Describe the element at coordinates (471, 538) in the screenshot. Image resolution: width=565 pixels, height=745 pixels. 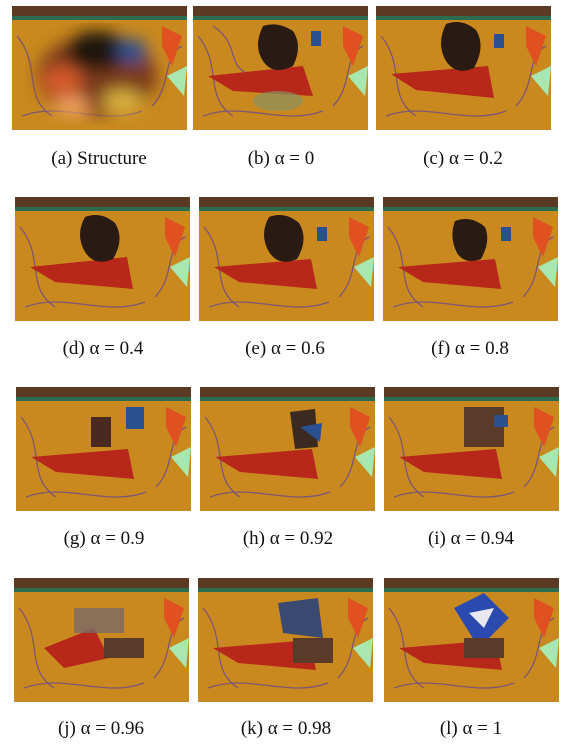
I see `panel-i-caption: (i) α = 0.94` at that location.